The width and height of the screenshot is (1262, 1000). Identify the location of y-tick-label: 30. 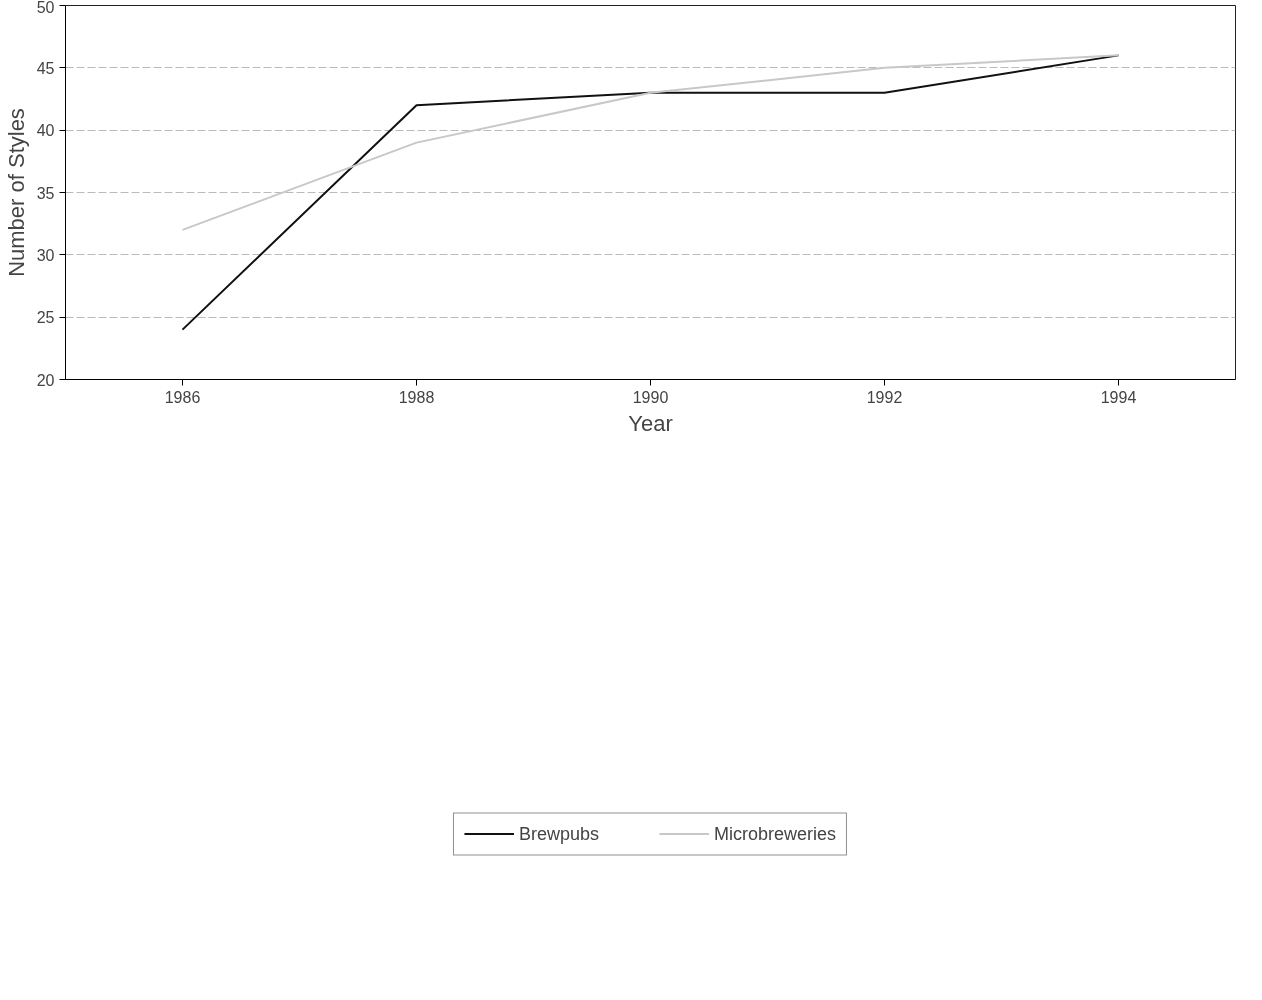
(45, 255).